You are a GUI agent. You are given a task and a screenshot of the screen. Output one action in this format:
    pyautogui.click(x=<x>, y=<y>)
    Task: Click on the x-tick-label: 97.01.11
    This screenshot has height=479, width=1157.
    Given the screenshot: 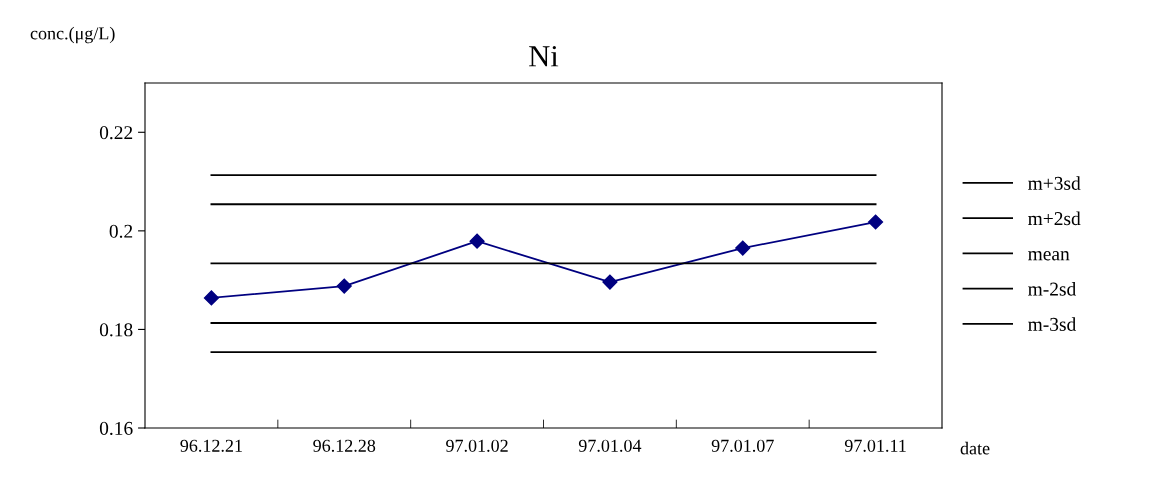 What is the action you would take?
    pyautogui.click(x=875, y=445)
    